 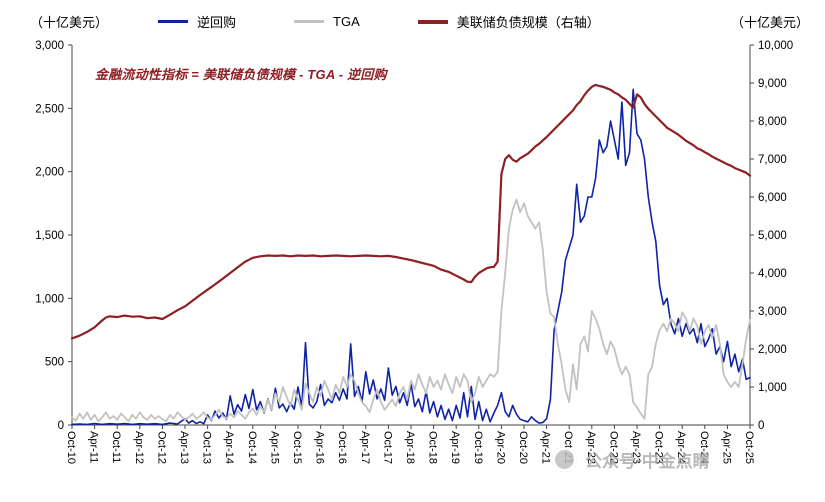 What do you see at coordinates (69, 22) in the screenshot?
I see `left-axis-unit-label: （十亿美元）` at bounding box center [69, 22].